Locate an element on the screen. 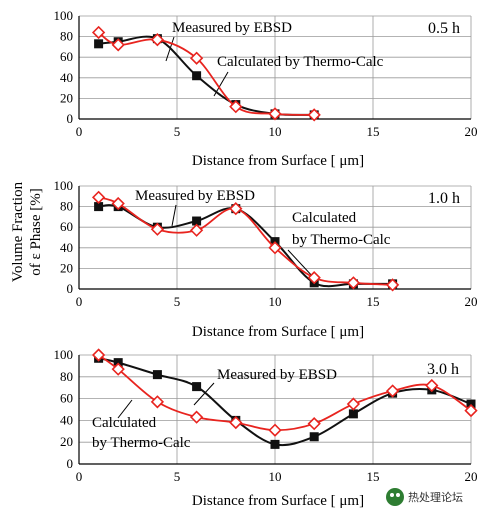 Image resolution: width=481 pixels, height=513 pixels. watermark-text: 热处理论坛 is located at coordinates (435, 497).